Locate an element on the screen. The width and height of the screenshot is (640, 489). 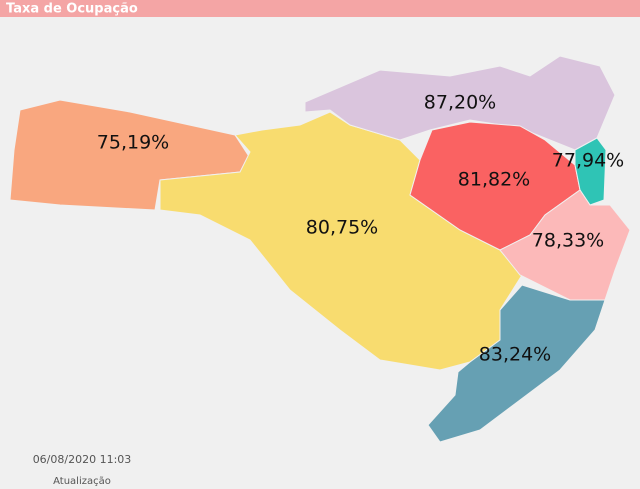
region-label: 77,94% is located at coordinates (588, 161).